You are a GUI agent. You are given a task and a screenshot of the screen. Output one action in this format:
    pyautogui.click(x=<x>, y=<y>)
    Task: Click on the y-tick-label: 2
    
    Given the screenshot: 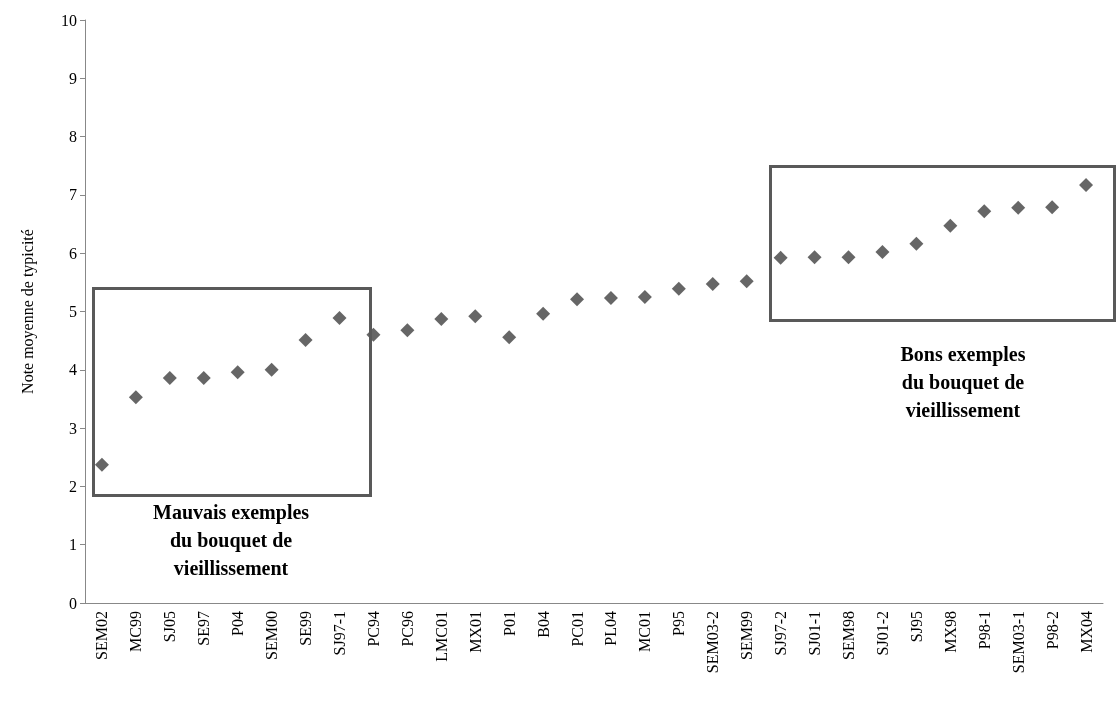 What is the action you would take?
    pyautogui.click(x=73, y=486)
    